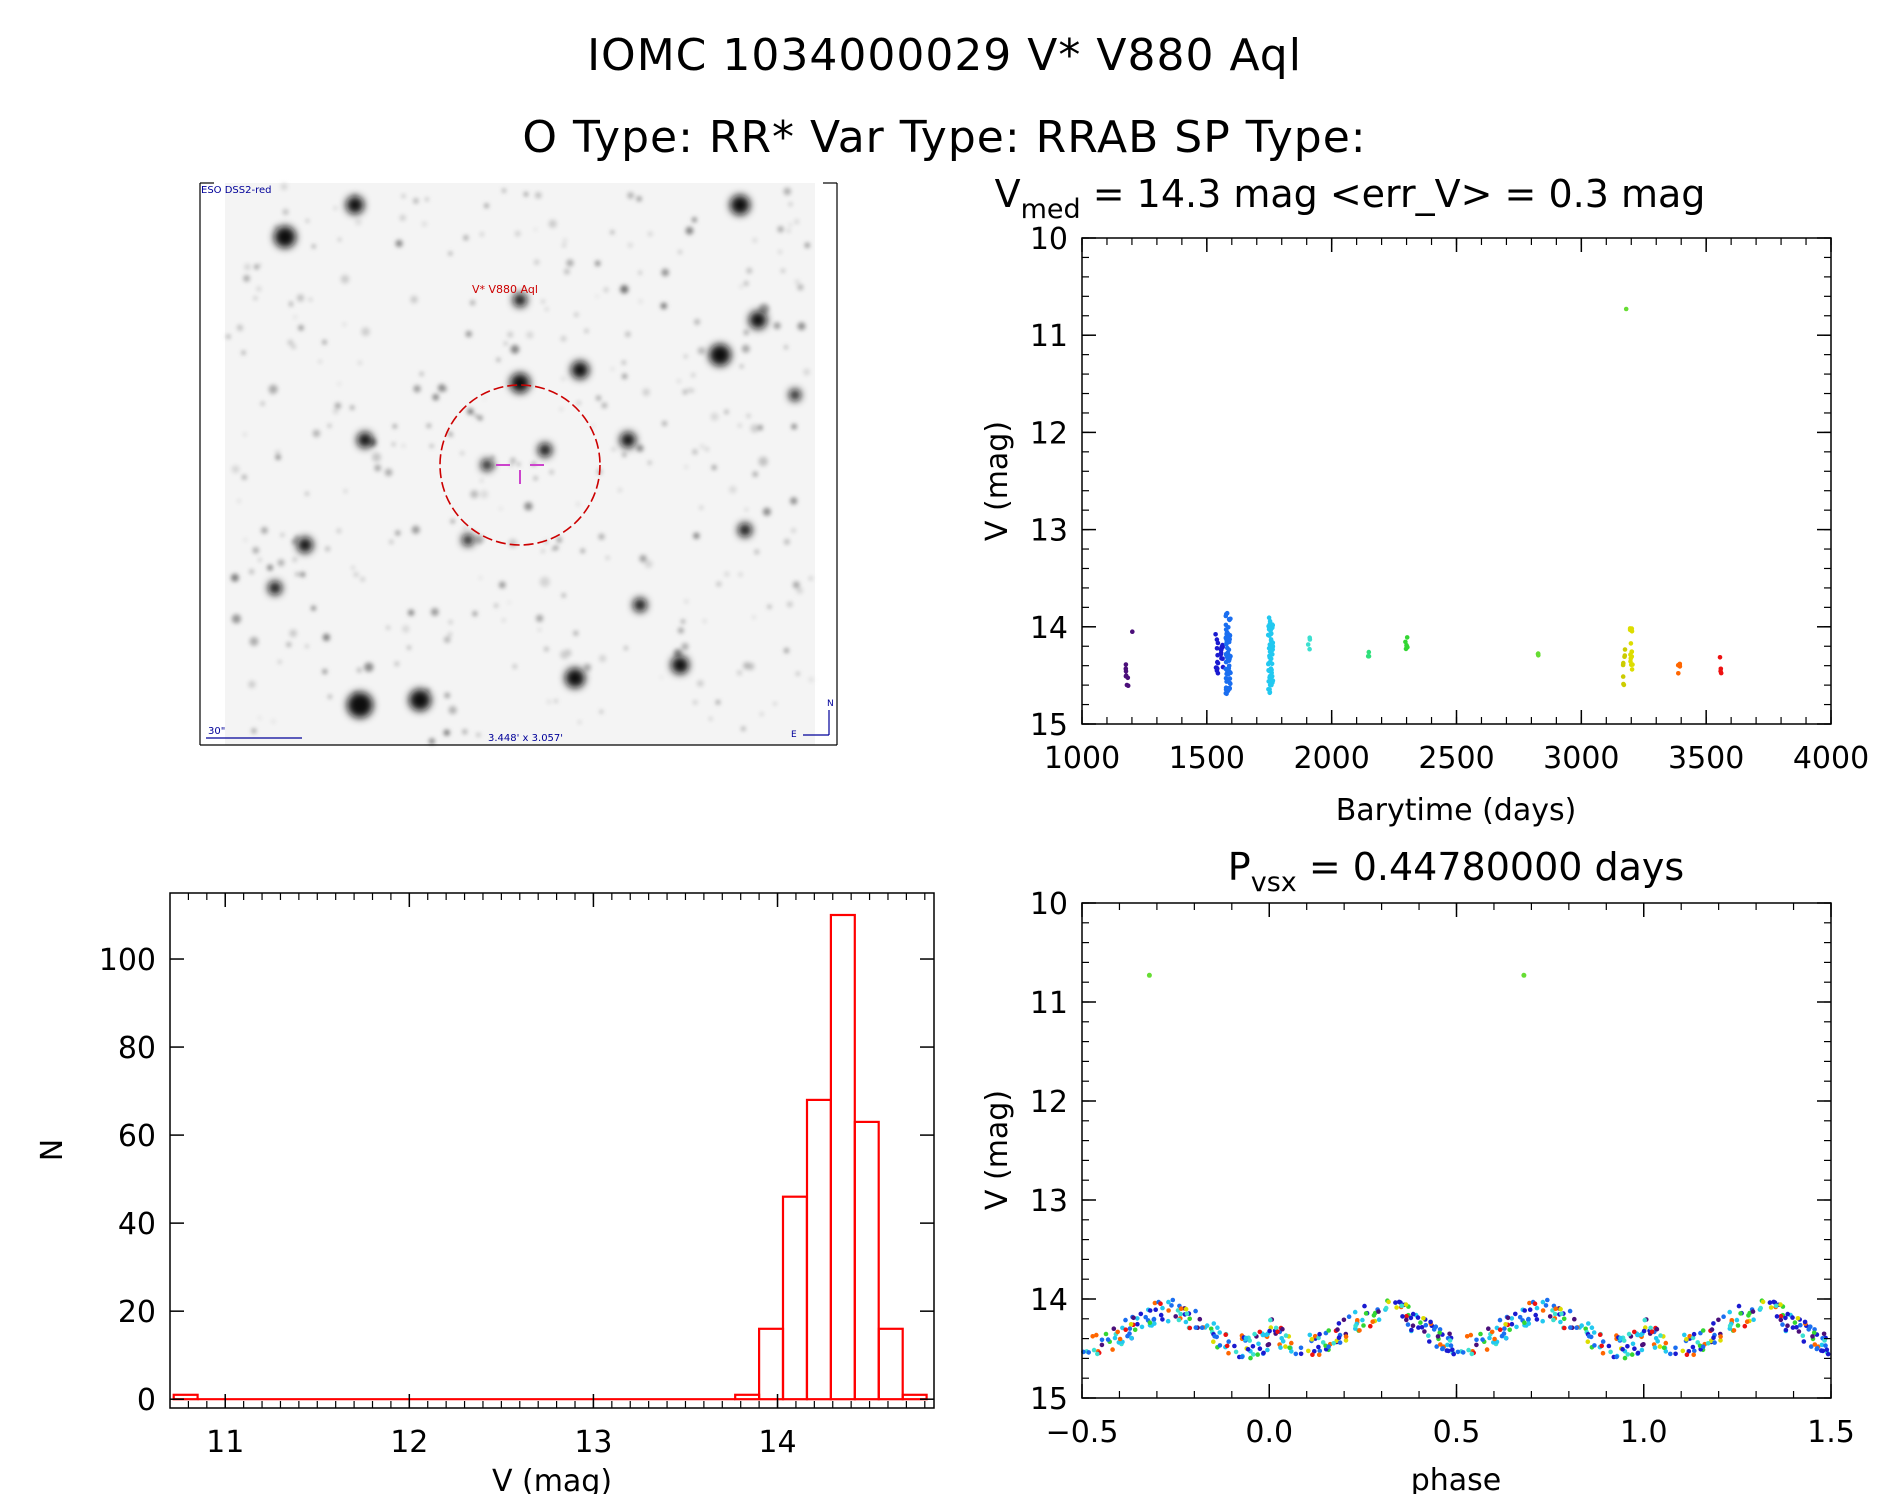 Image resolution: width=1889 pixels, height=1494 pixels. Describe the element at coordinates (944, 55) in the screenshot. I see `chart-title-line1: IOMC 1034000029 V* V880 Aql` at that location.